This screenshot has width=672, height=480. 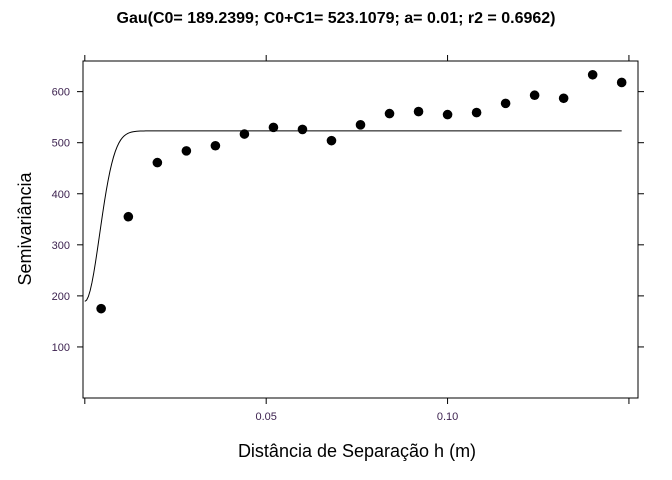 What do you see at coordinates (61, 93) in the screenshot?
I see `y-tick-label: 600` at bounding box center [61, 93].